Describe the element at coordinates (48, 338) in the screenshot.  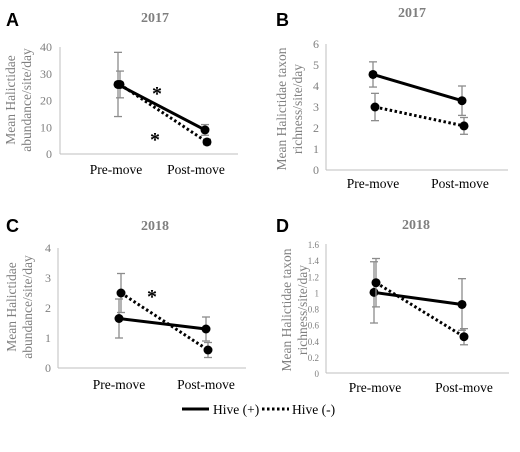
I see `panel-c-ytick: 1` at that location.